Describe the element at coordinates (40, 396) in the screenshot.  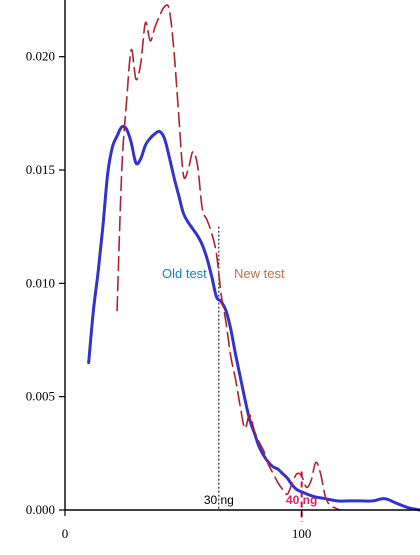
I see `y-tick-label: 0.005` at that location.